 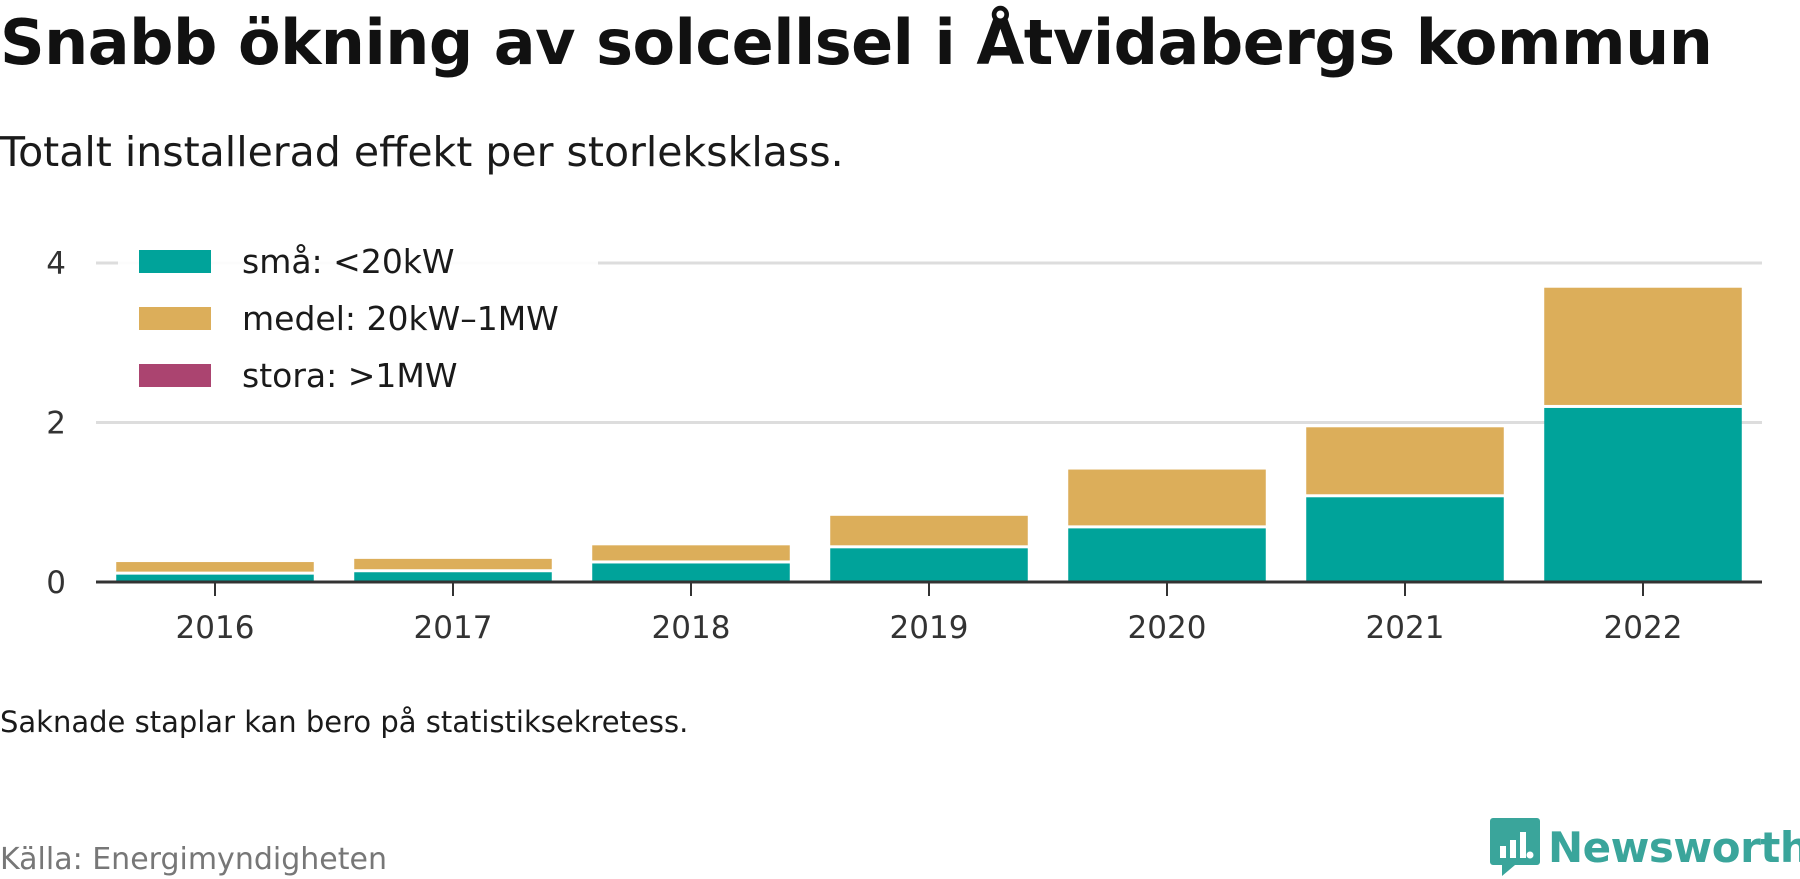 I want to click on y-tick-label: 2, so click(x=56, y=424).